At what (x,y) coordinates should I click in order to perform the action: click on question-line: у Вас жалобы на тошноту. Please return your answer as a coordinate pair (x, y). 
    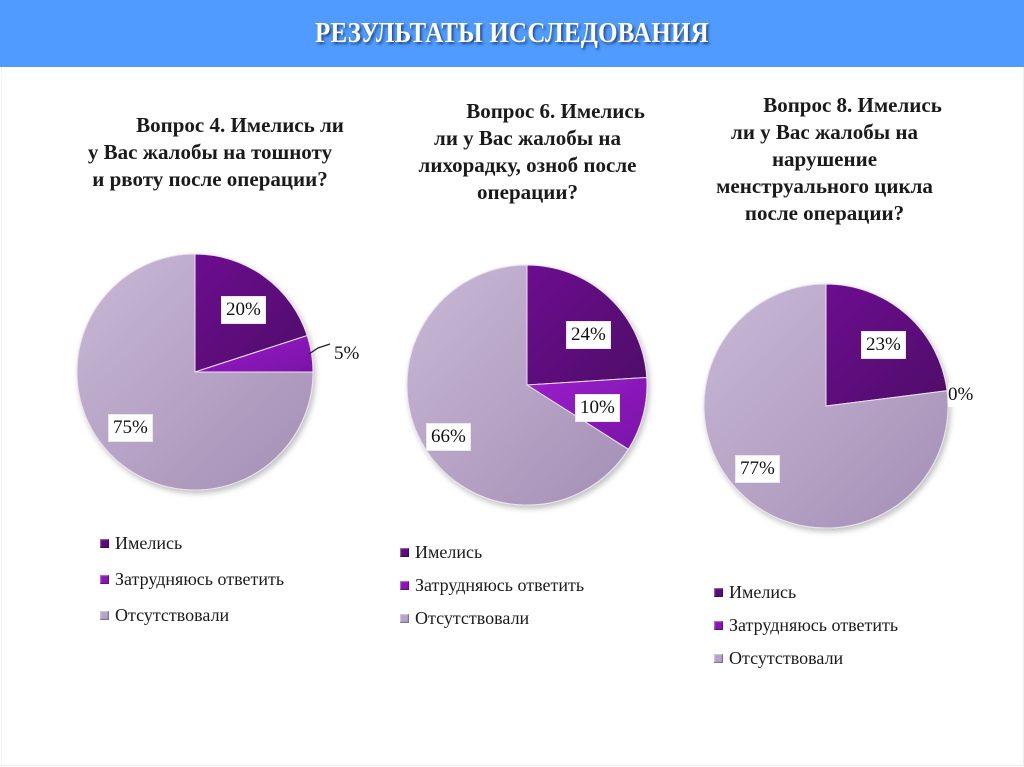
    Looking at the image, I should click on (210, 152).